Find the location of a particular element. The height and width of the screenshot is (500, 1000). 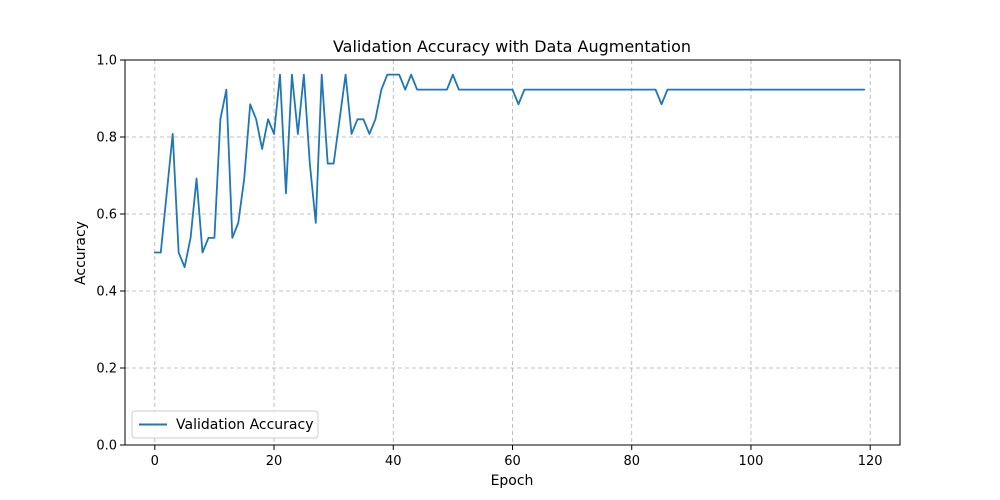

y-tick-label: 0.8 is located at coordinates (106, 138).